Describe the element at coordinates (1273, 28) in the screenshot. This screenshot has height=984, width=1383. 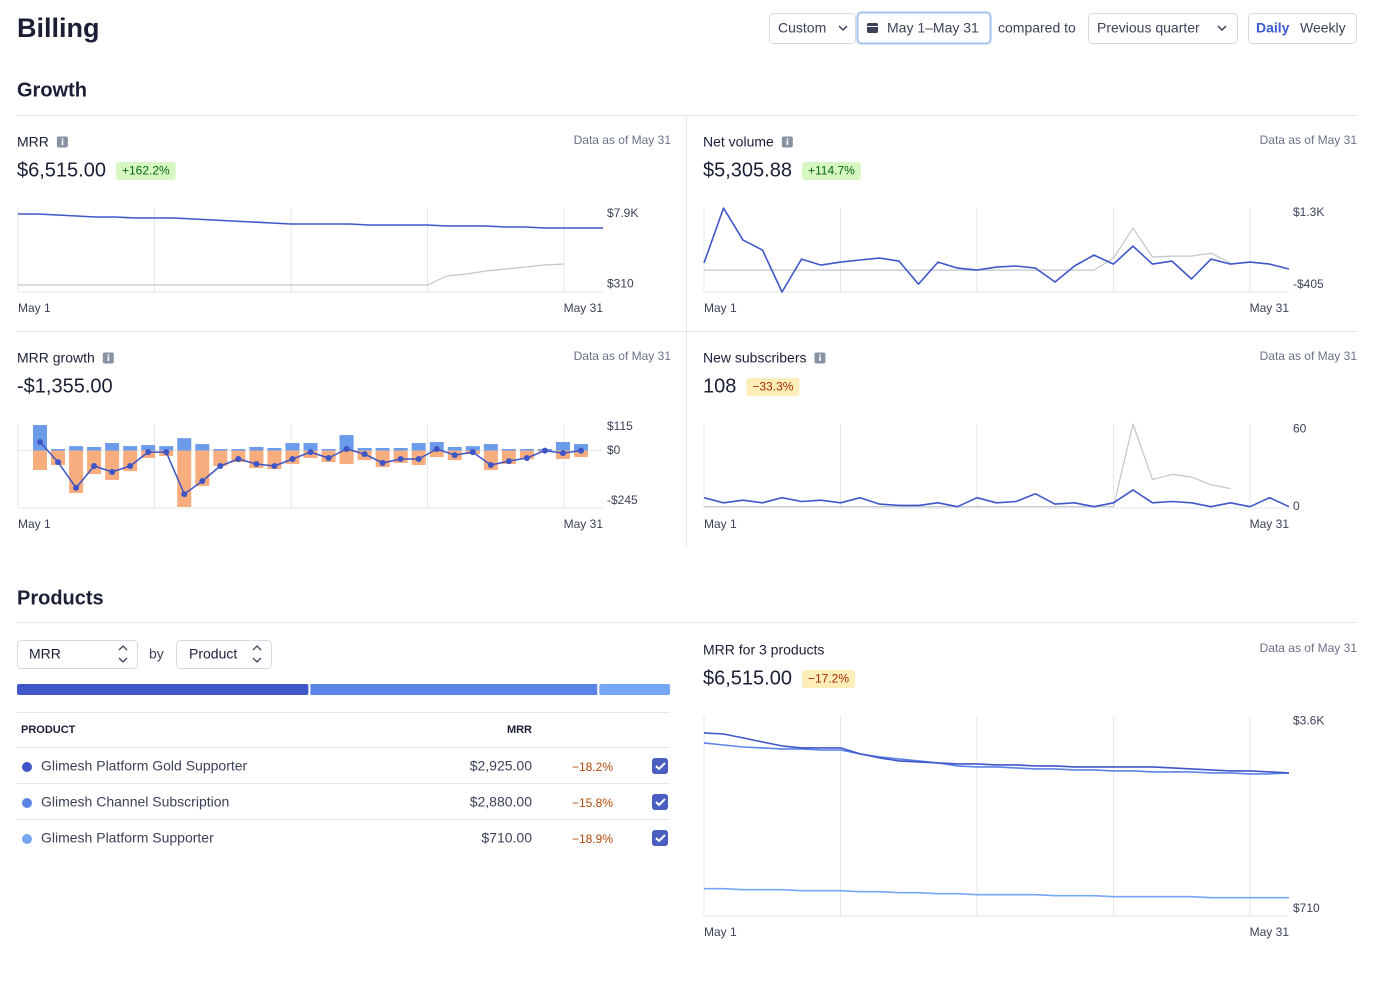
I see `interval-daily: Daily` at that location.